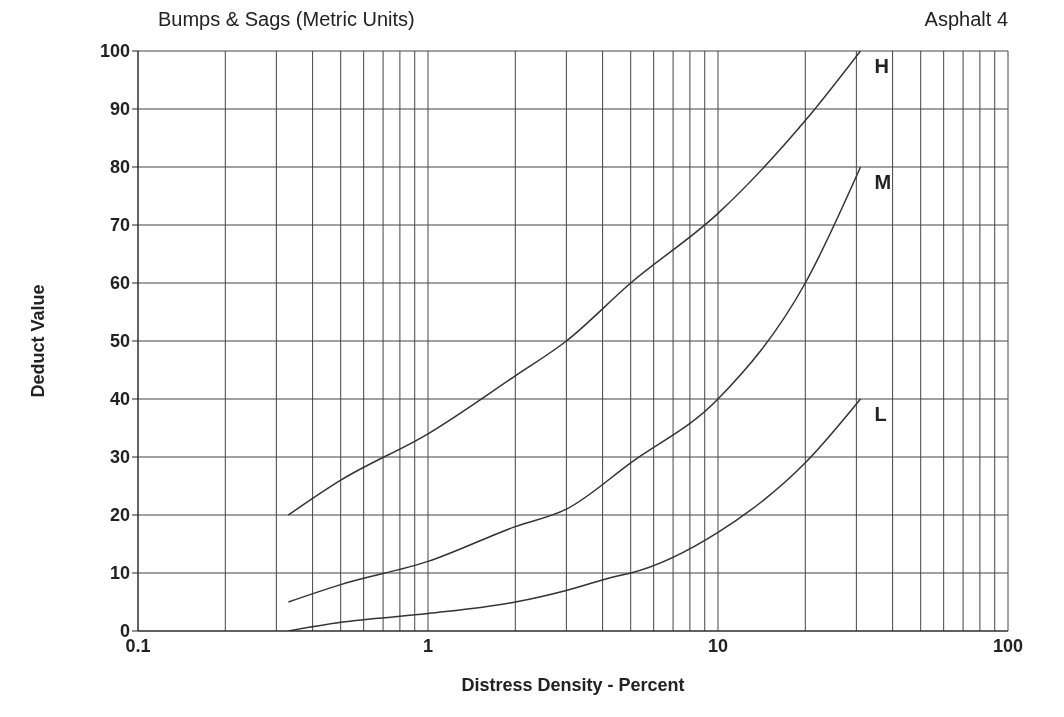 The width and height of the screenshot is (1064, 717). I want to click on y-tick-label: 70, so click(119, 225).